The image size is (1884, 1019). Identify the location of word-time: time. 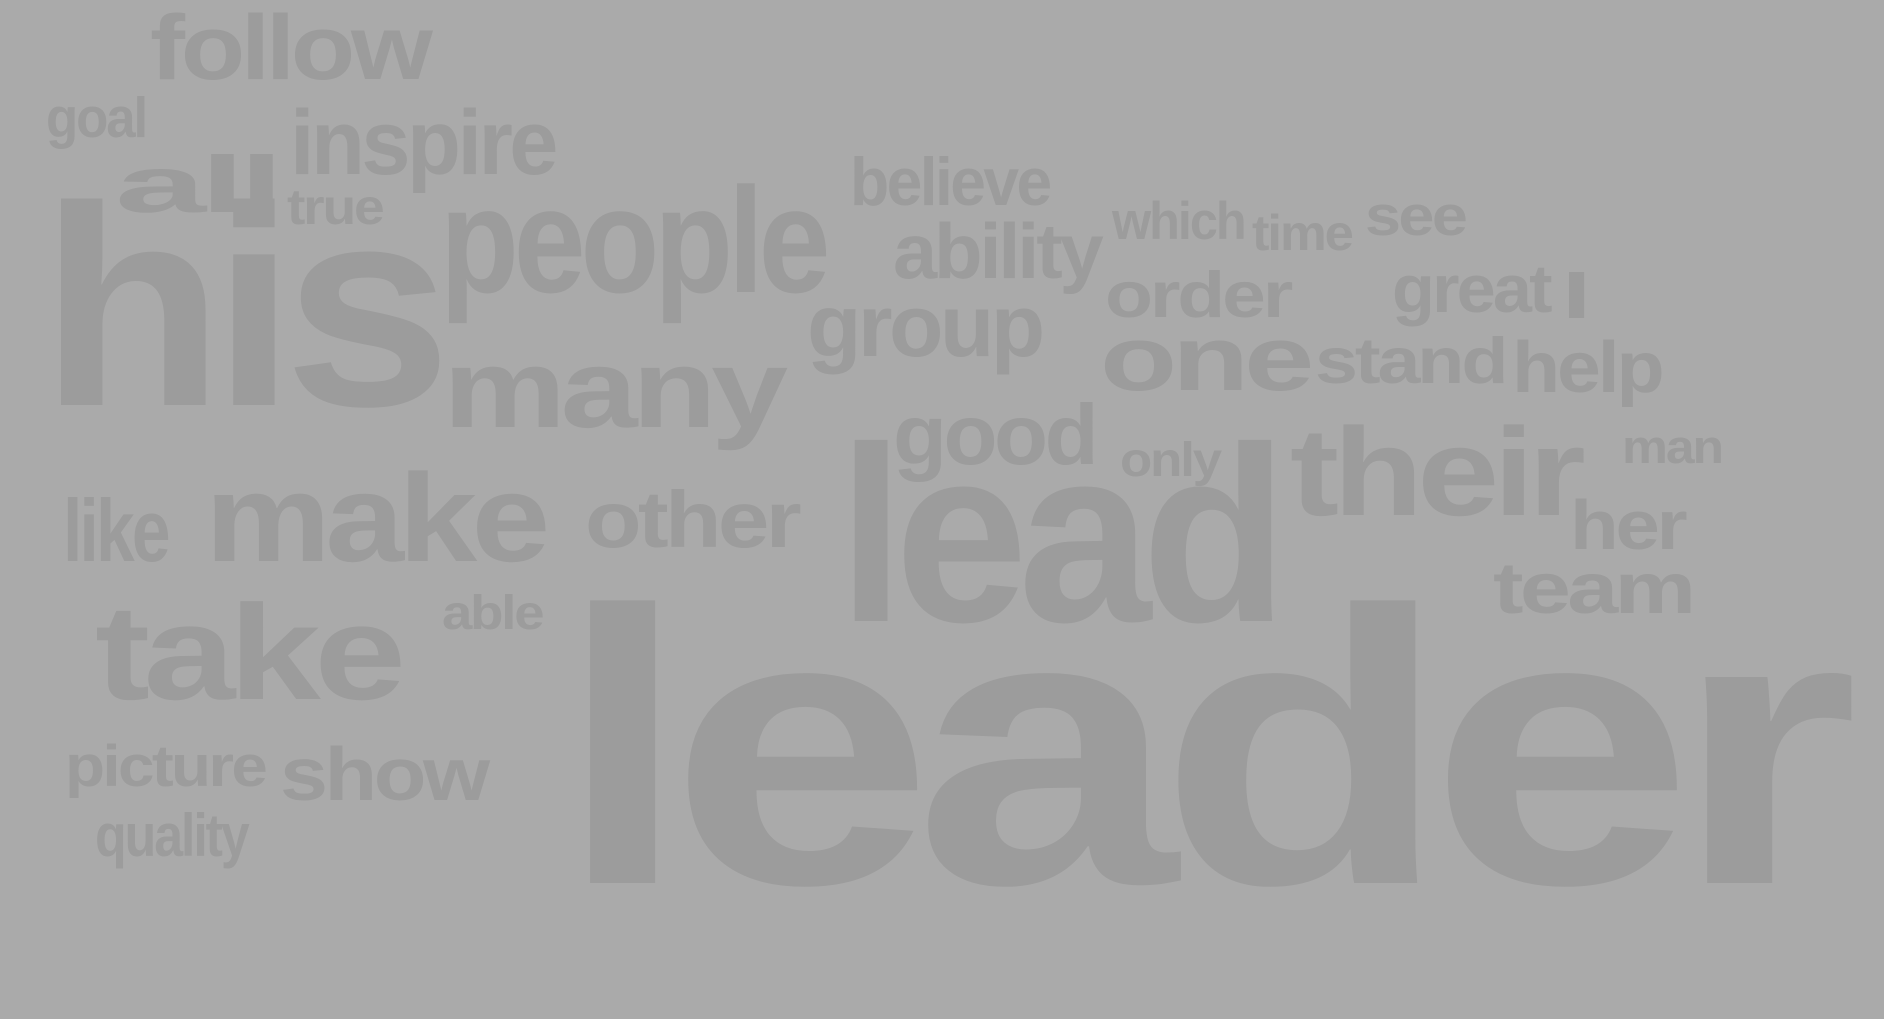
(1303, 233).